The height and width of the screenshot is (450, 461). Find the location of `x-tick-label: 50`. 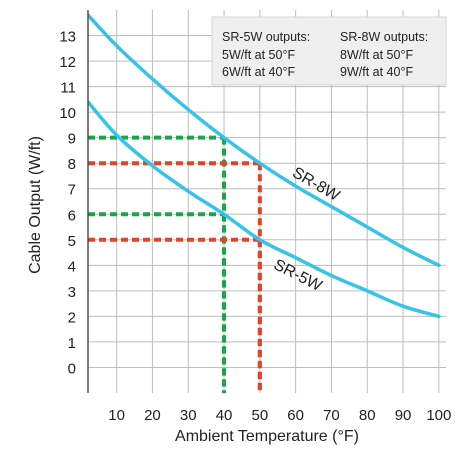

x-tick-label: 50 is located at coordinates (259, 415).